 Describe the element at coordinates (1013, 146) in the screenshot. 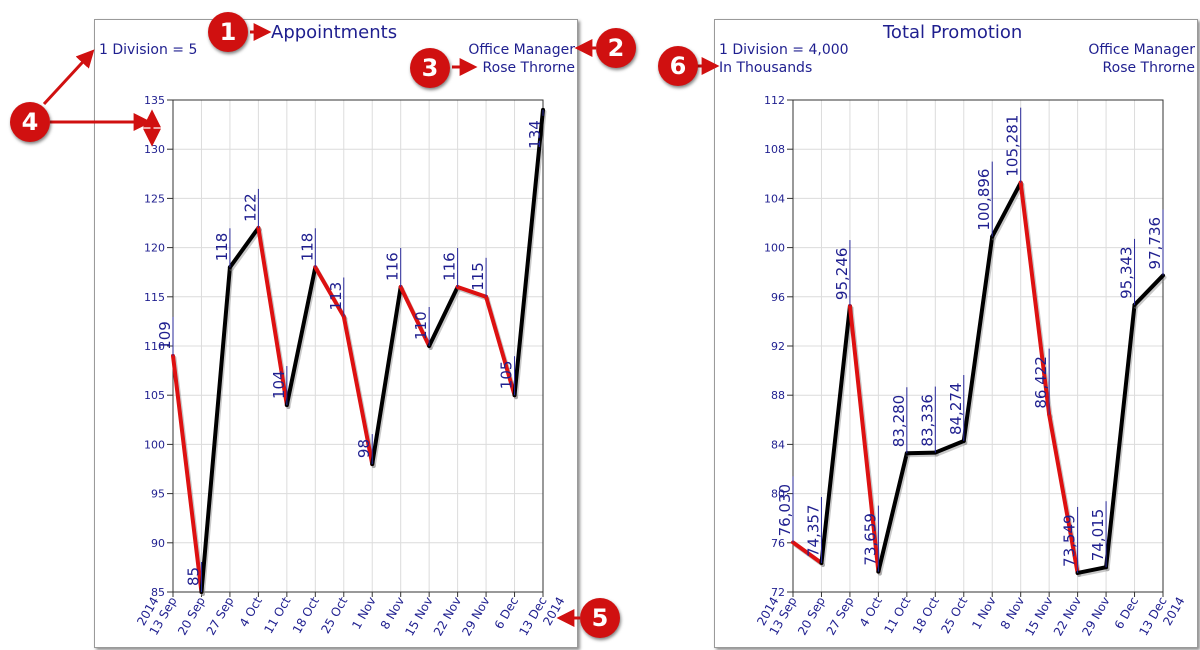

I see `data-label: 105,281` at that location.